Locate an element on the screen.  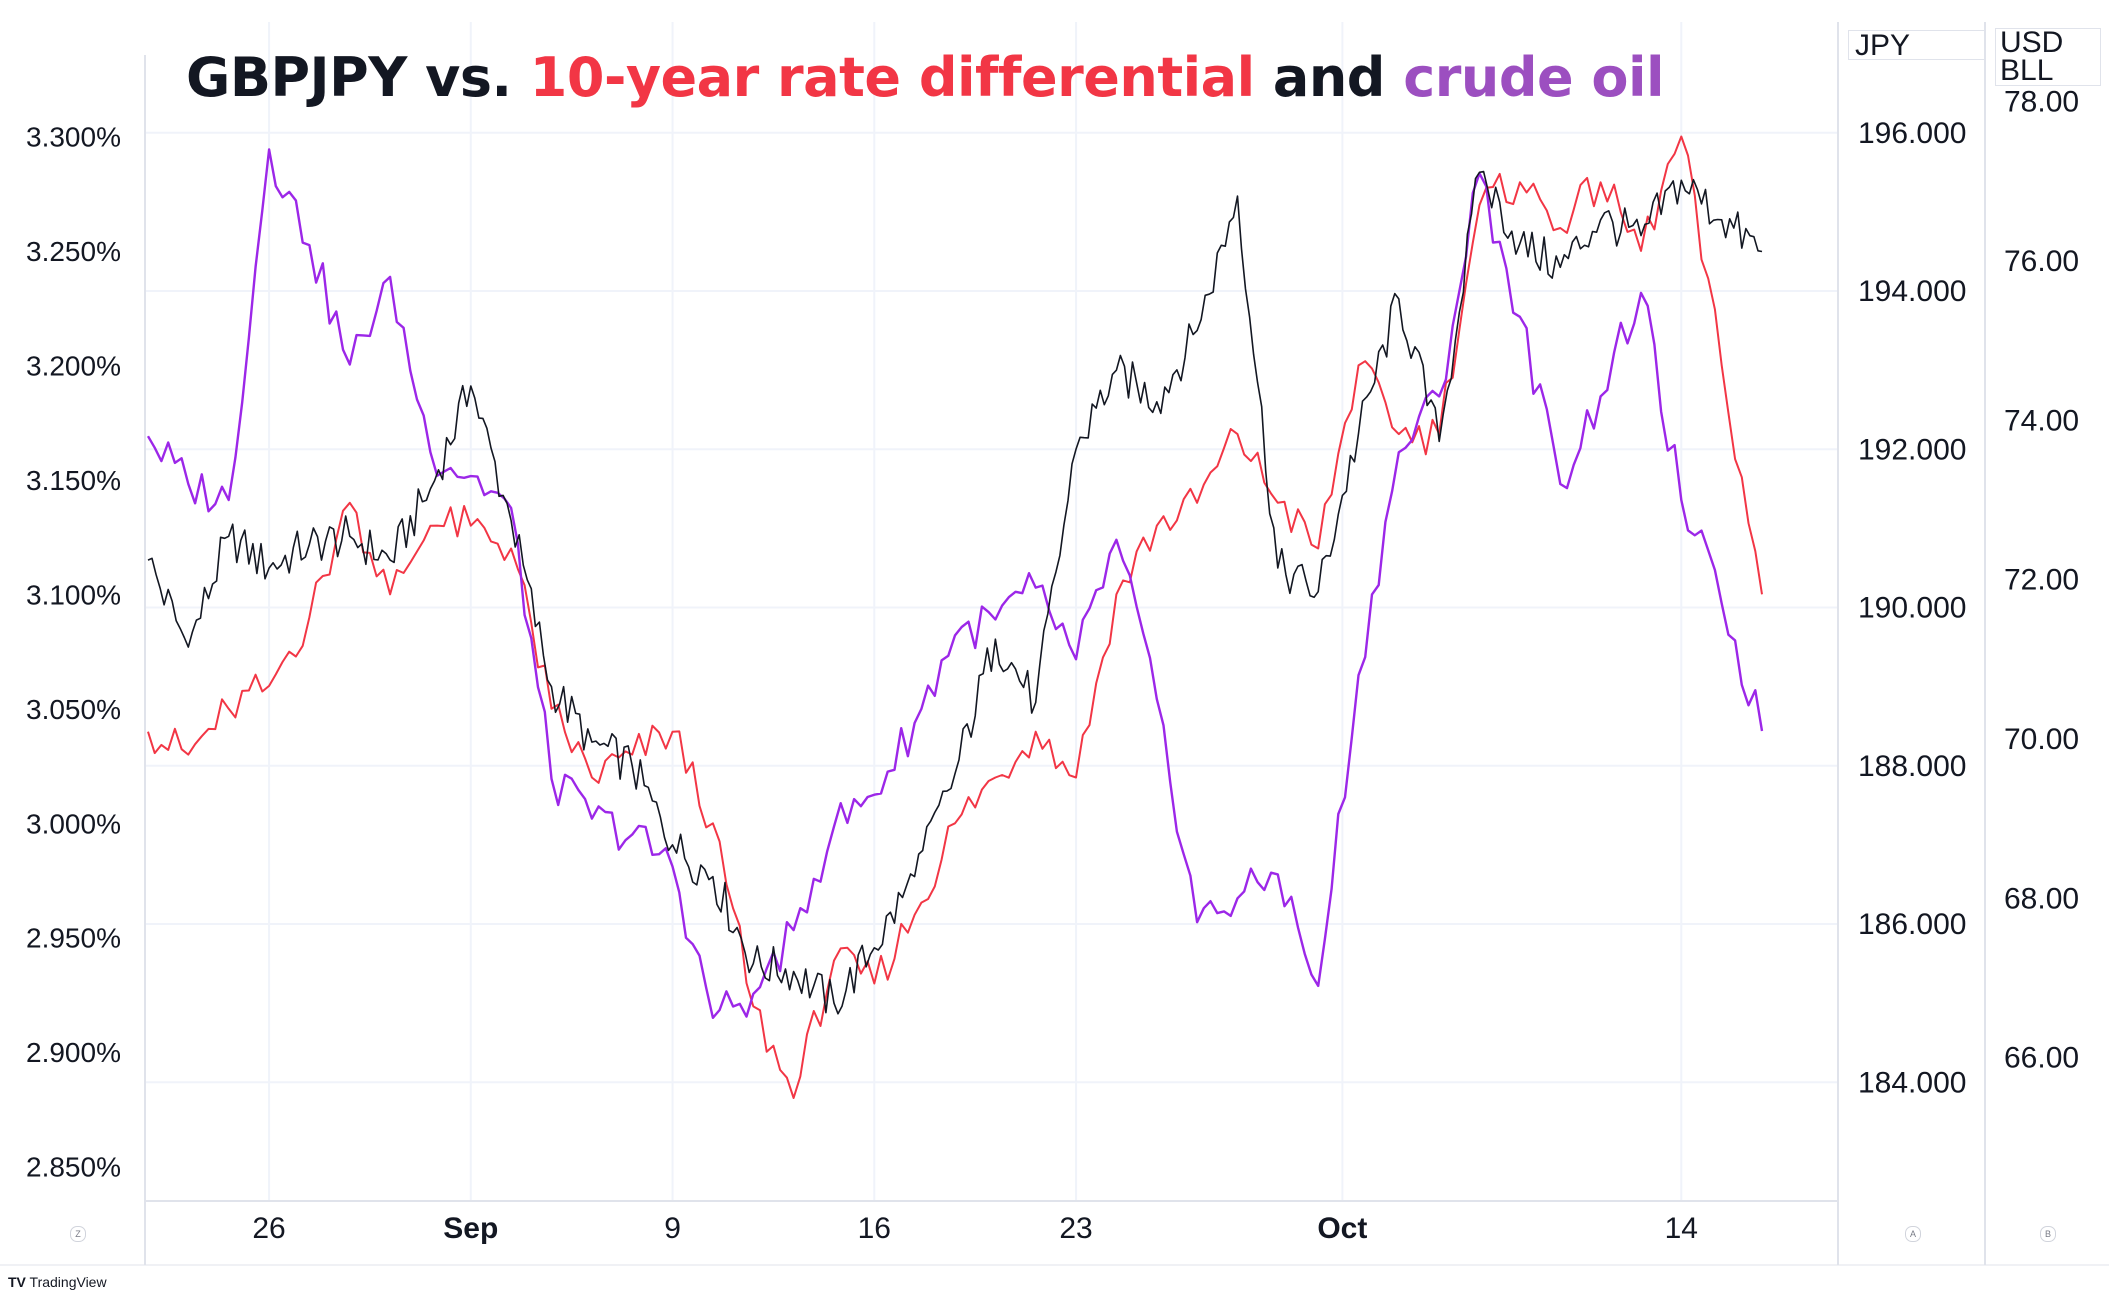
left-axis-tick-label: 2.850% is located at coordinates (73, 1167).